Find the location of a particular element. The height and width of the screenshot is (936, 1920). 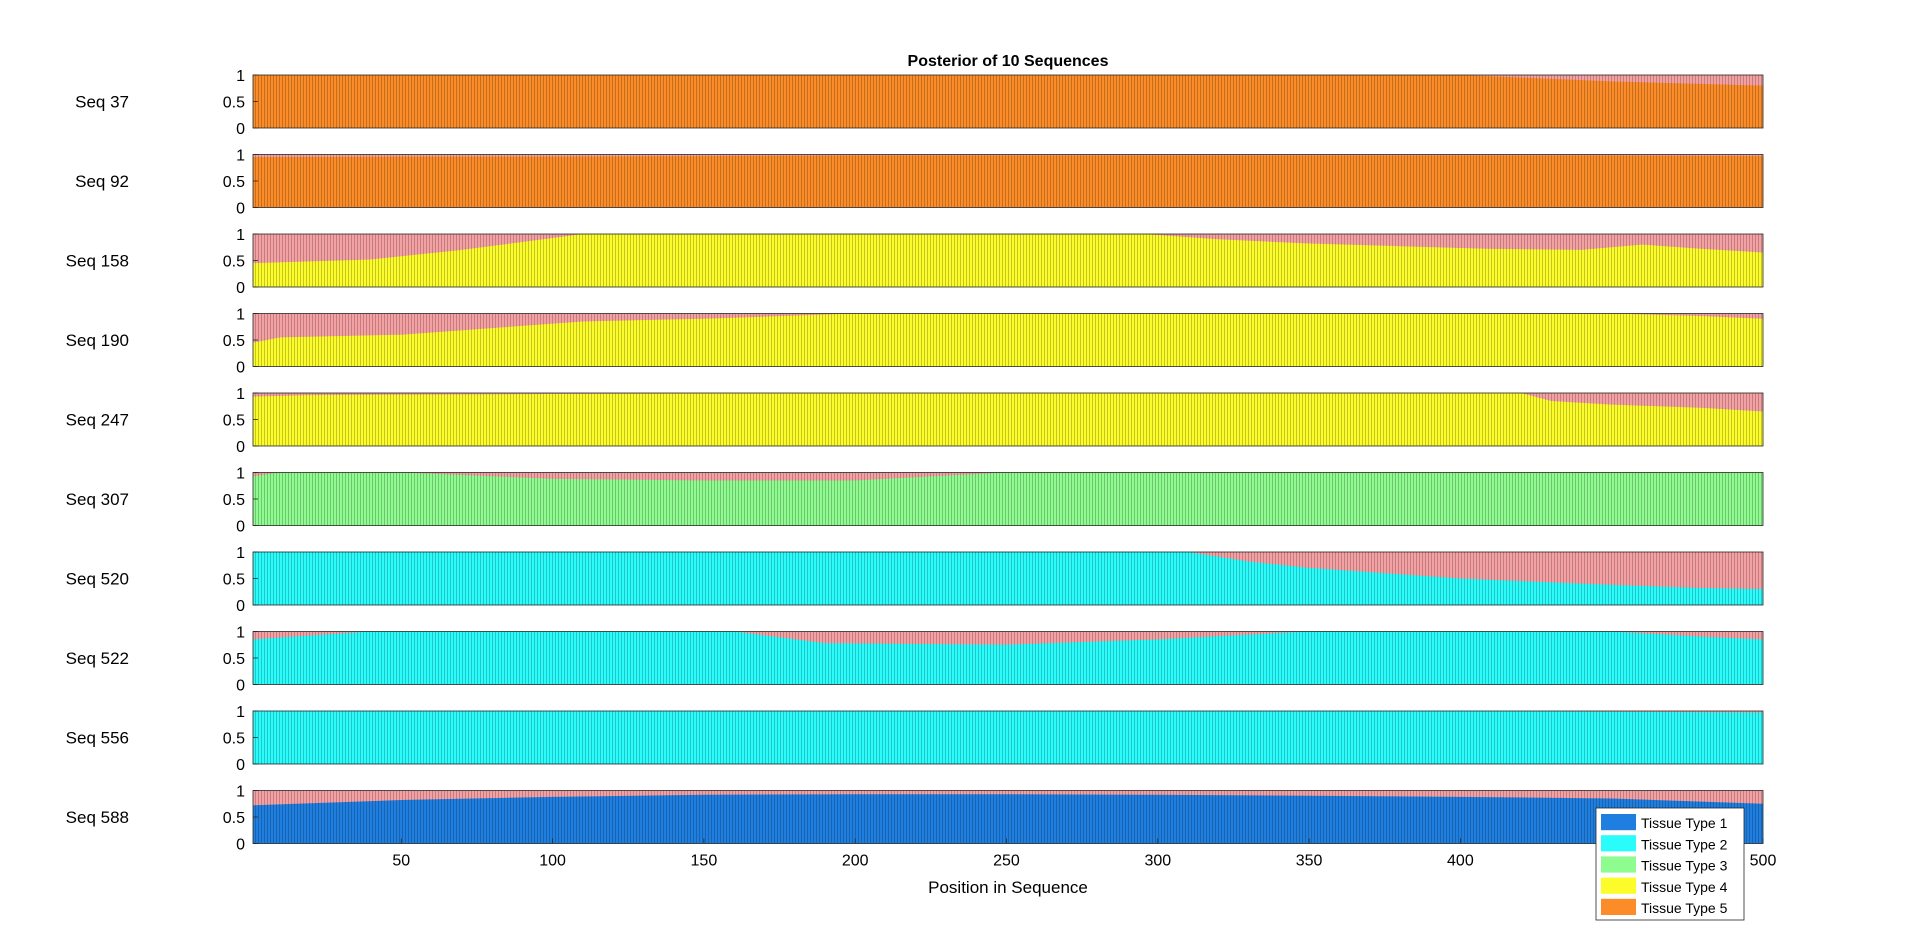

panel-2: 0 0.5 1 Seq 92 is located at coordinates (919, 183).